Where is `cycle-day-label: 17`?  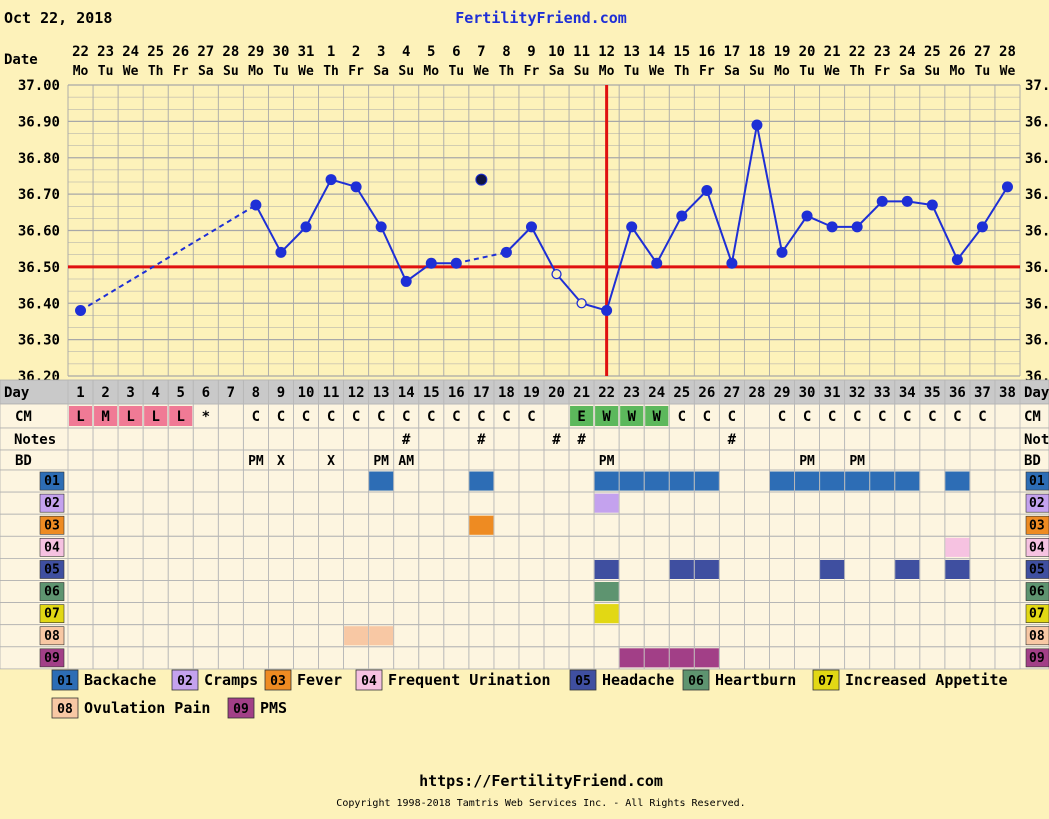 cycle-day-label: 17 is located at coordinates (481, 393).